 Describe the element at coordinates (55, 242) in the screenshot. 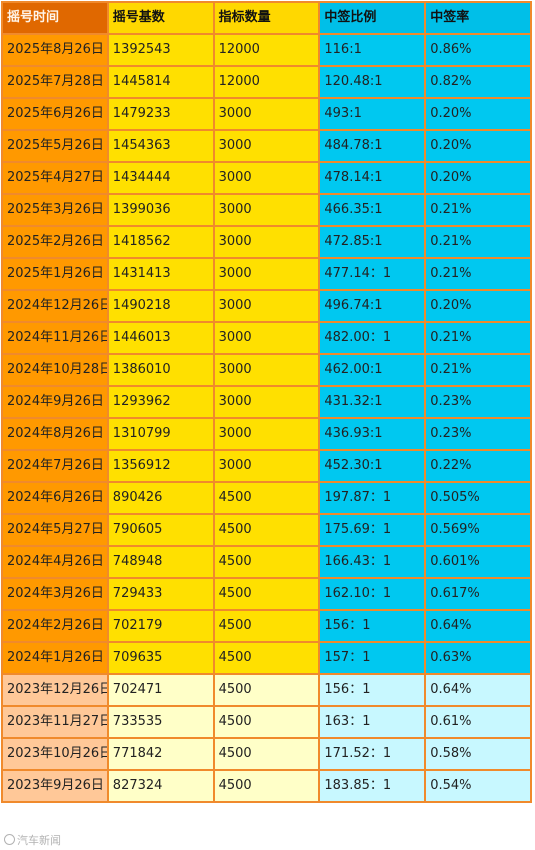

I see `lottery-date-cell: 2025年2月26日` at that location.